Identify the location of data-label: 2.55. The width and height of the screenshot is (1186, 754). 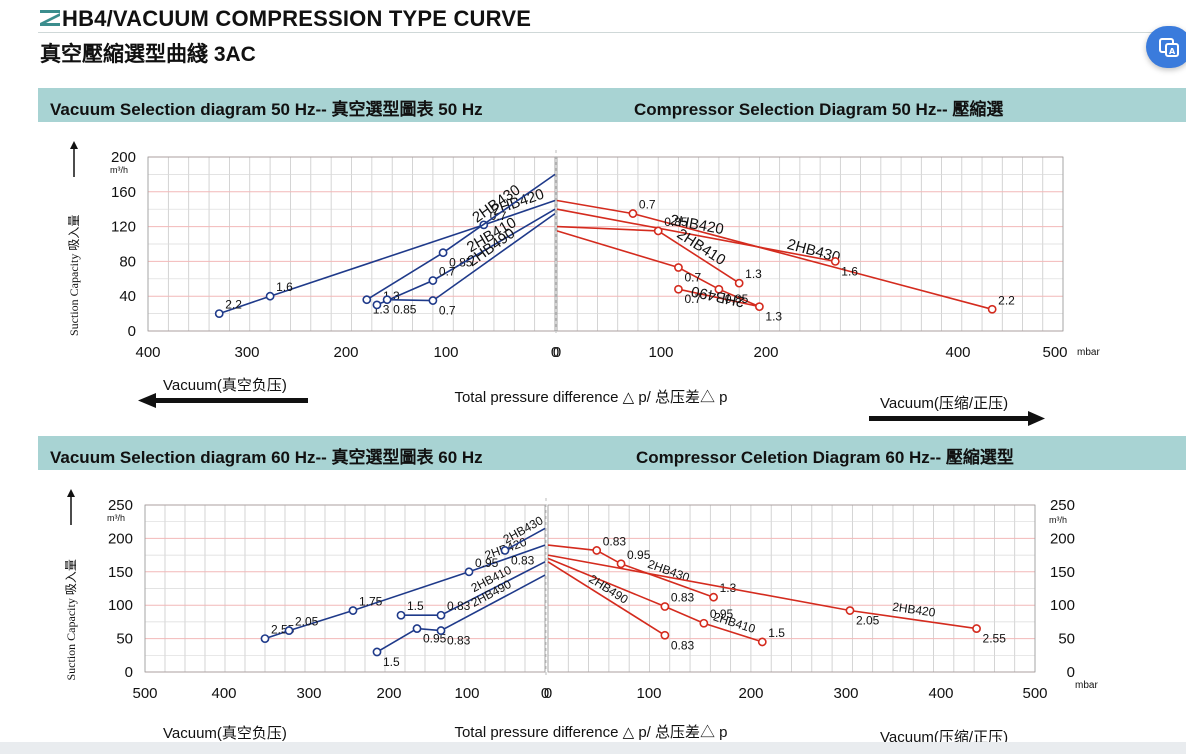
(995, 639).